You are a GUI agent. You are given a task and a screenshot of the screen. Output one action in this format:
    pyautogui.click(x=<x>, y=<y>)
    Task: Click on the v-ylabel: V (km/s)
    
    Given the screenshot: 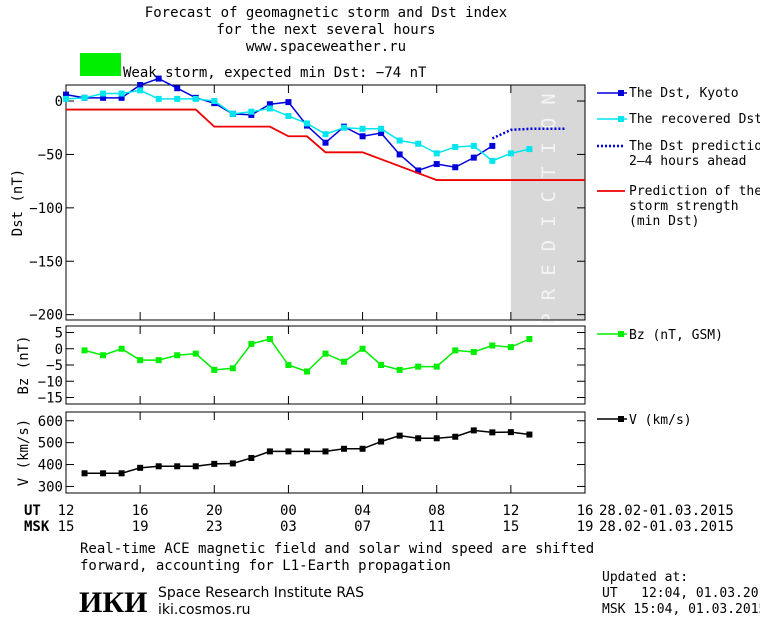 What is the action you would take?
    pyautogui.click(x=24, y=452)
    